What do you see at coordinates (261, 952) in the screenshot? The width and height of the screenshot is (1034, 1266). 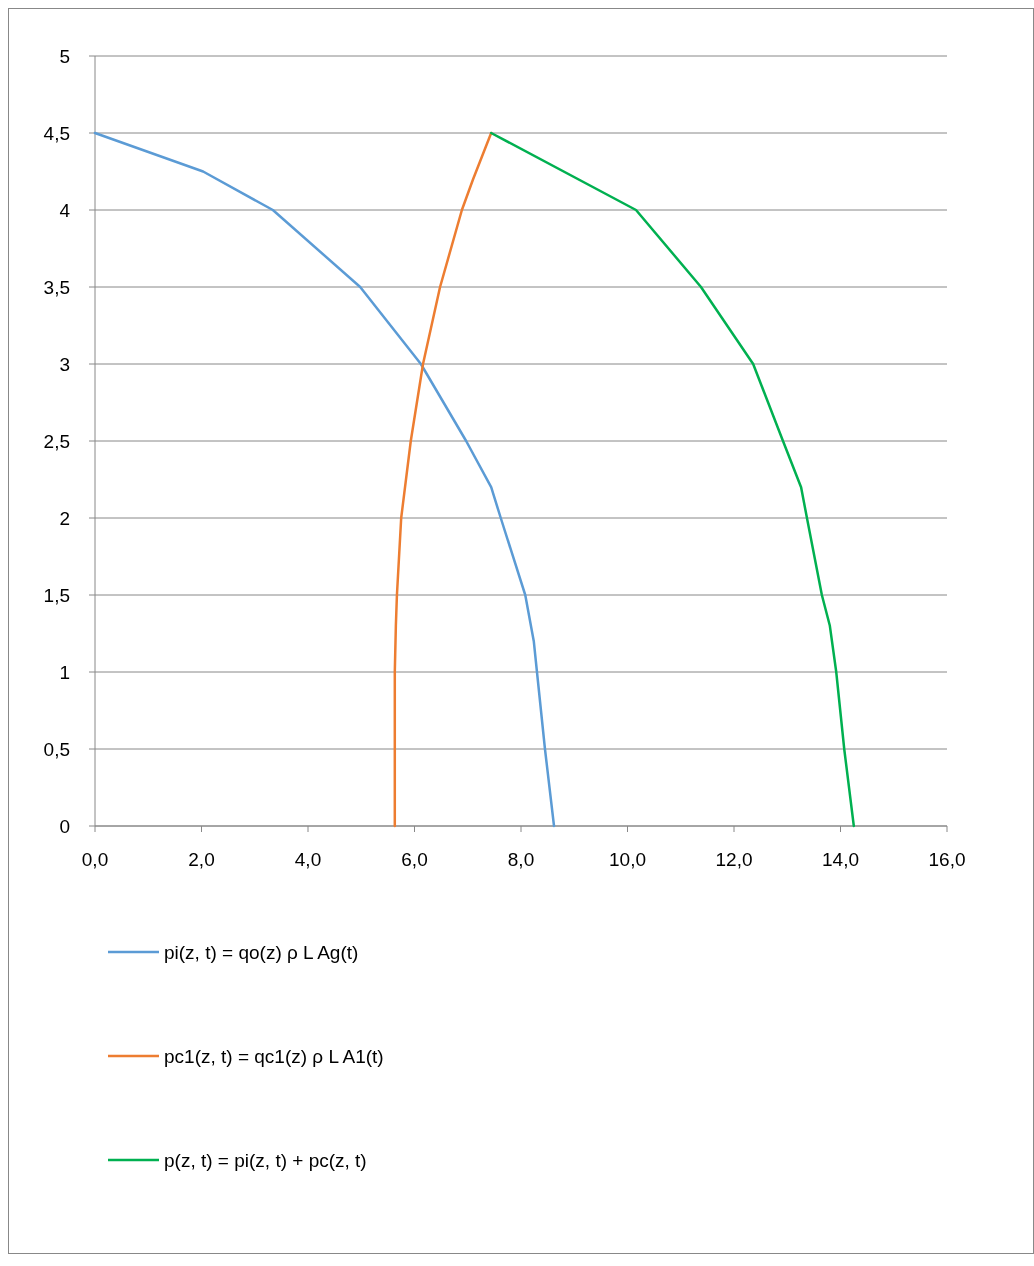 I see `legend-label: pi(z, t) = qo(z) ρ L Ag(t)` at bounding box center [261, 952].